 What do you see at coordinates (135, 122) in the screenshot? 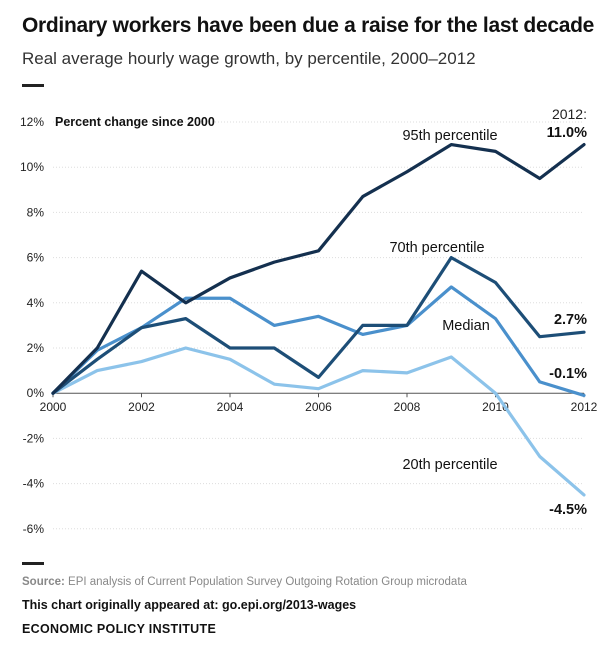
I see `y-axis-label: Percent change since 2000` at bounding box center [135, 122].